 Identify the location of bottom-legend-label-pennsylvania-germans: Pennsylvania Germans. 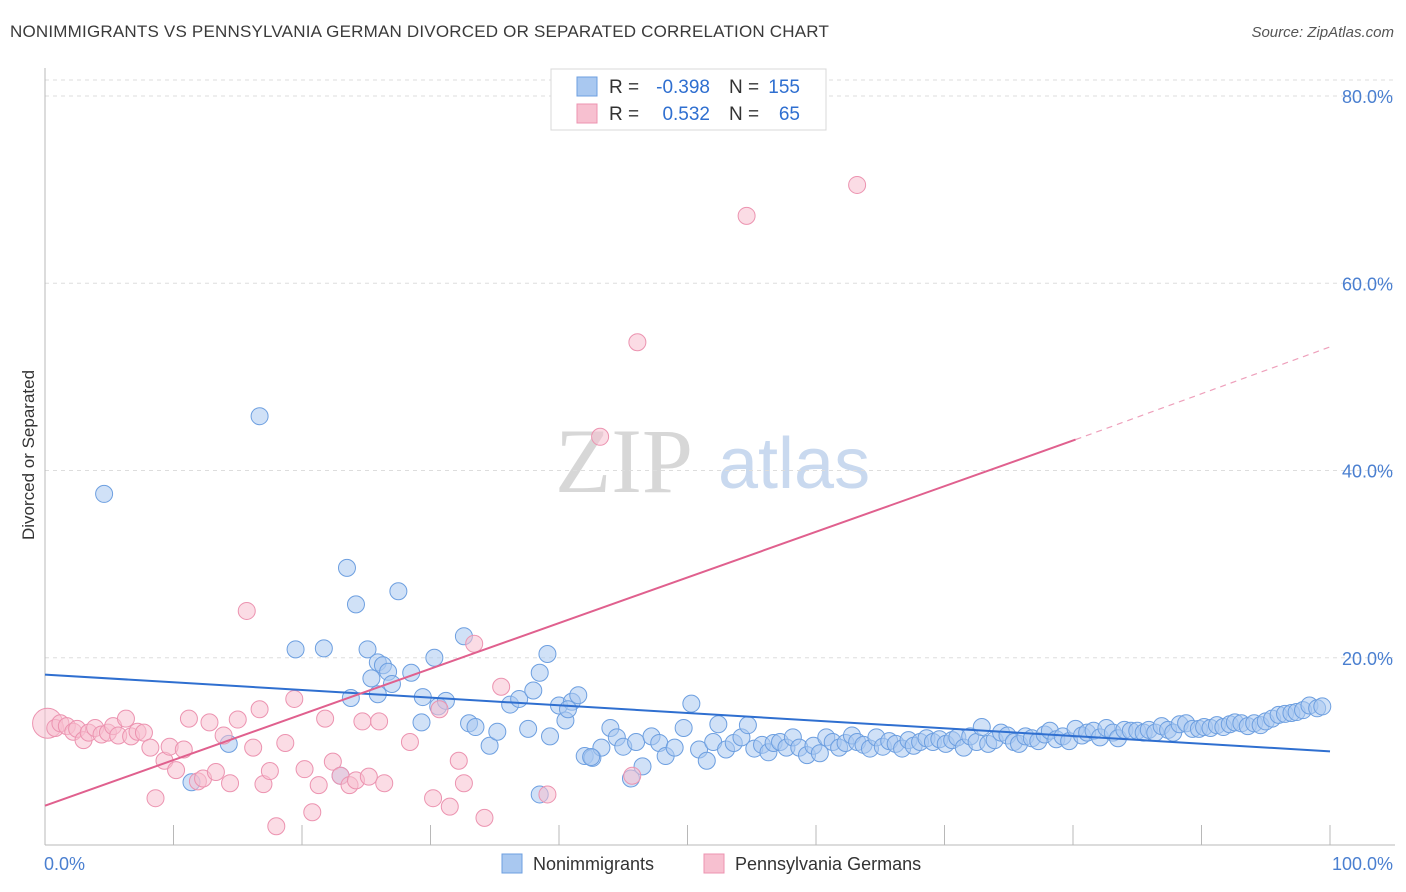
(828, 864).